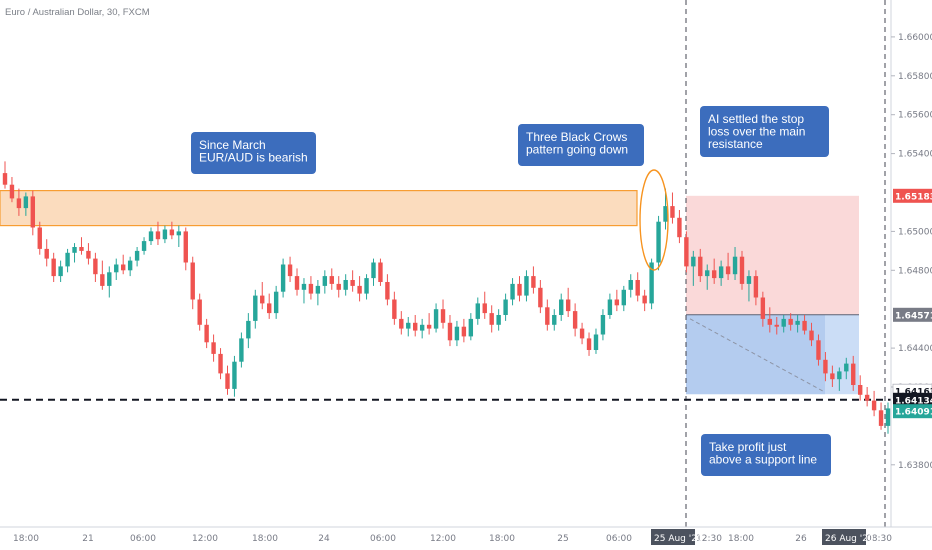  I want to click on time-tick-label: 08:30, so click(879, 539).